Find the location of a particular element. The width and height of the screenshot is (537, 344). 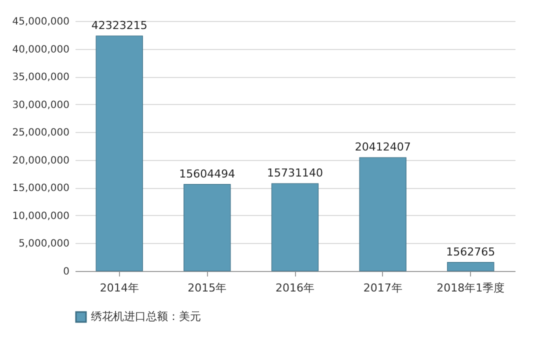

y-tick-label: 45,000,000 is located at coordinates (41, 22).